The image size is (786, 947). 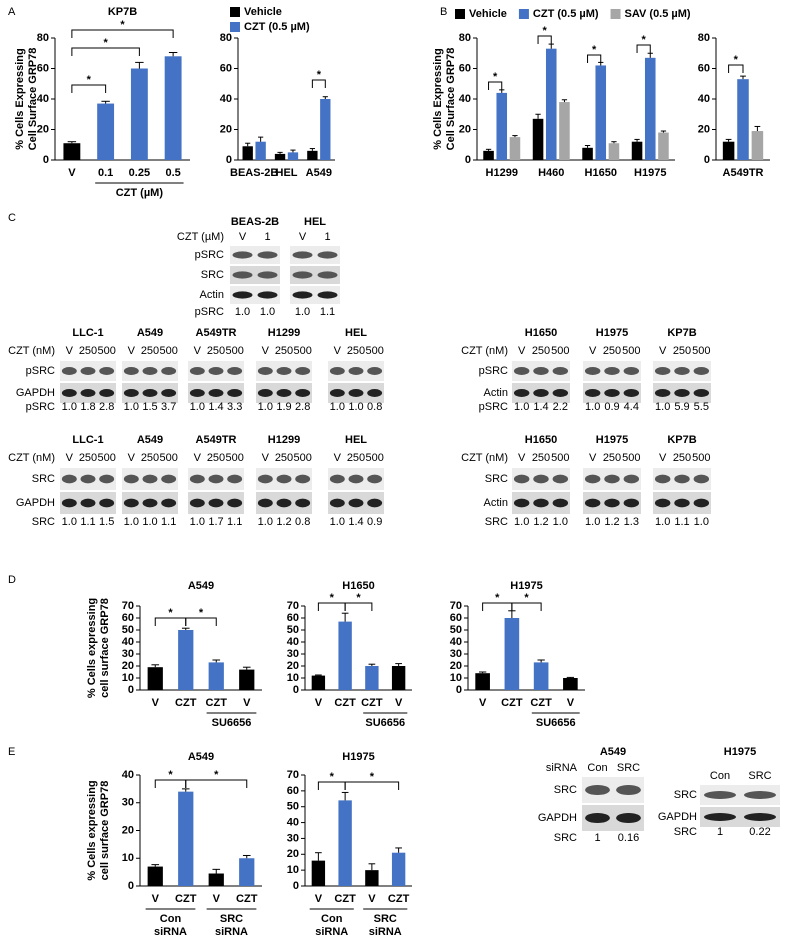 I want to click on x-tick-label: HEL, so click(x=287, y=173).